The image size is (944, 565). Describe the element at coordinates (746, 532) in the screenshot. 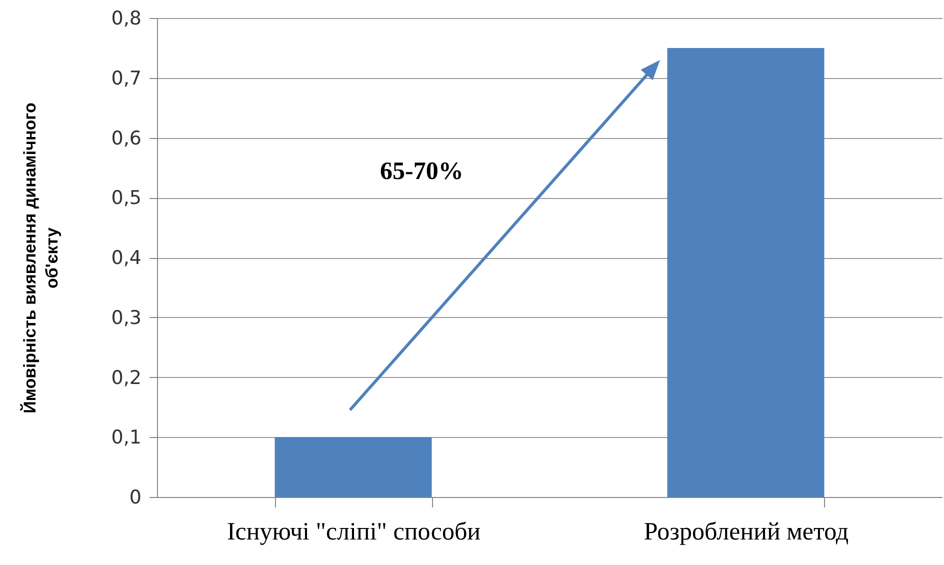

I see `x-tick-label: Розроблений метод` at that location.